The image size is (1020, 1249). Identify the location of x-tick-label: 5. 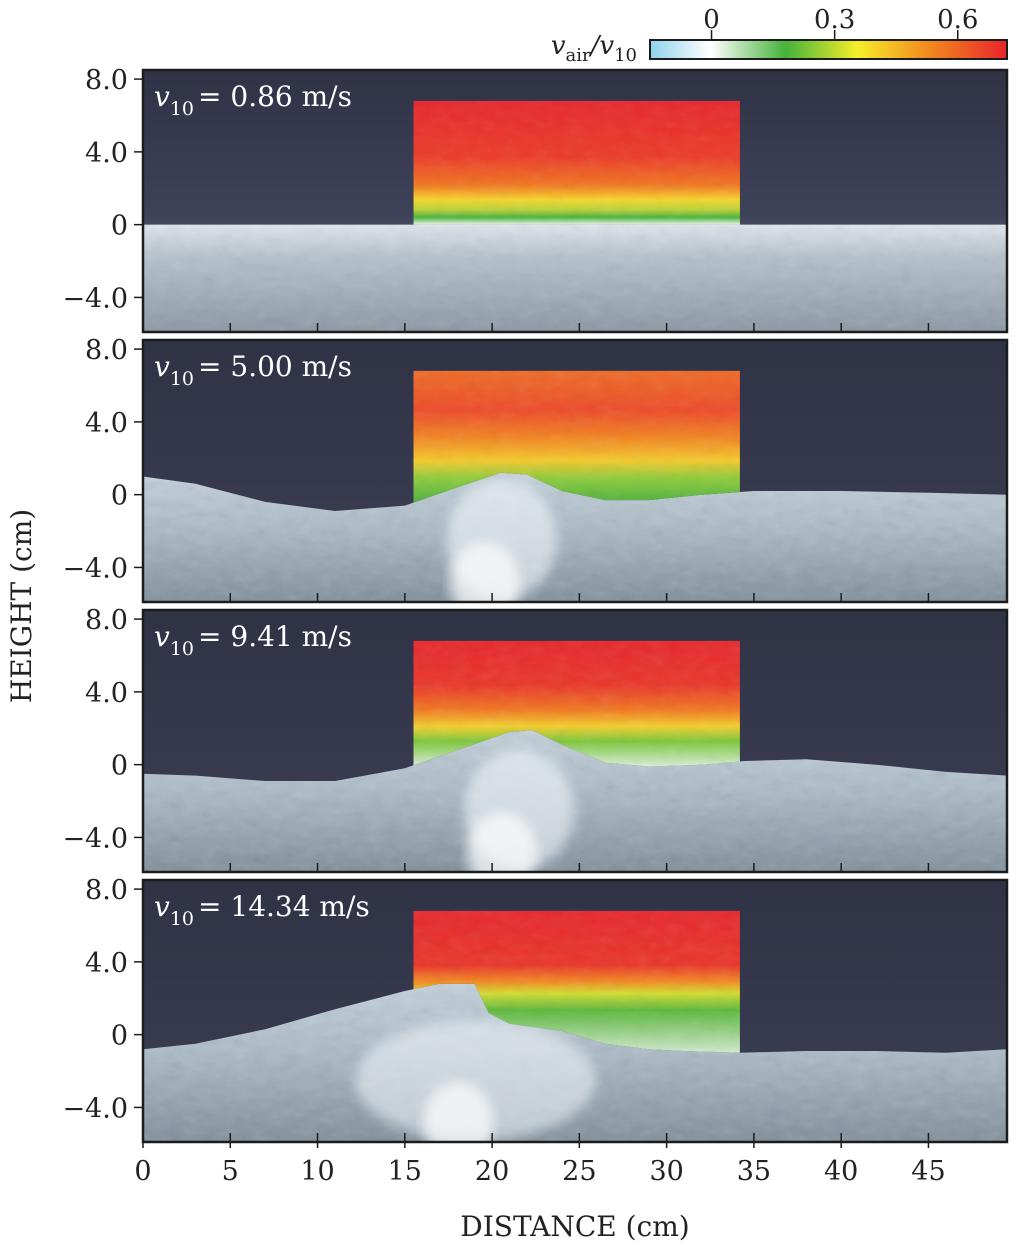
(230, 1171).